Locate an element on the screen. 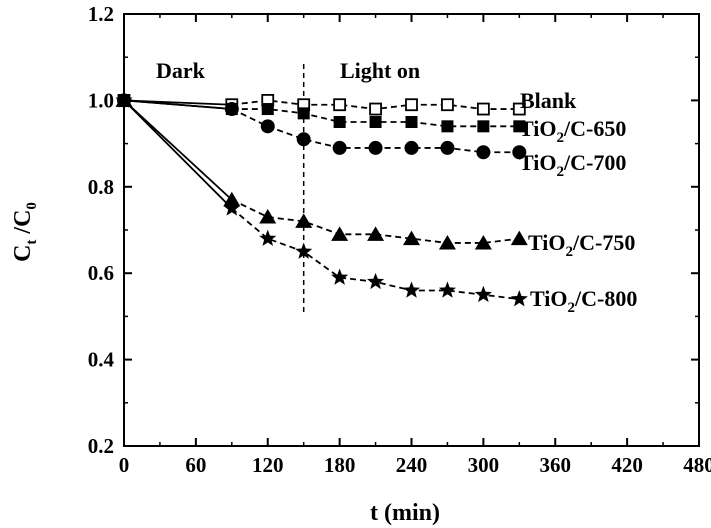 The height and width of the screenshot is (528, 711). series-label-c800: TiO2/C-800 is located at coordinates (583, 301).